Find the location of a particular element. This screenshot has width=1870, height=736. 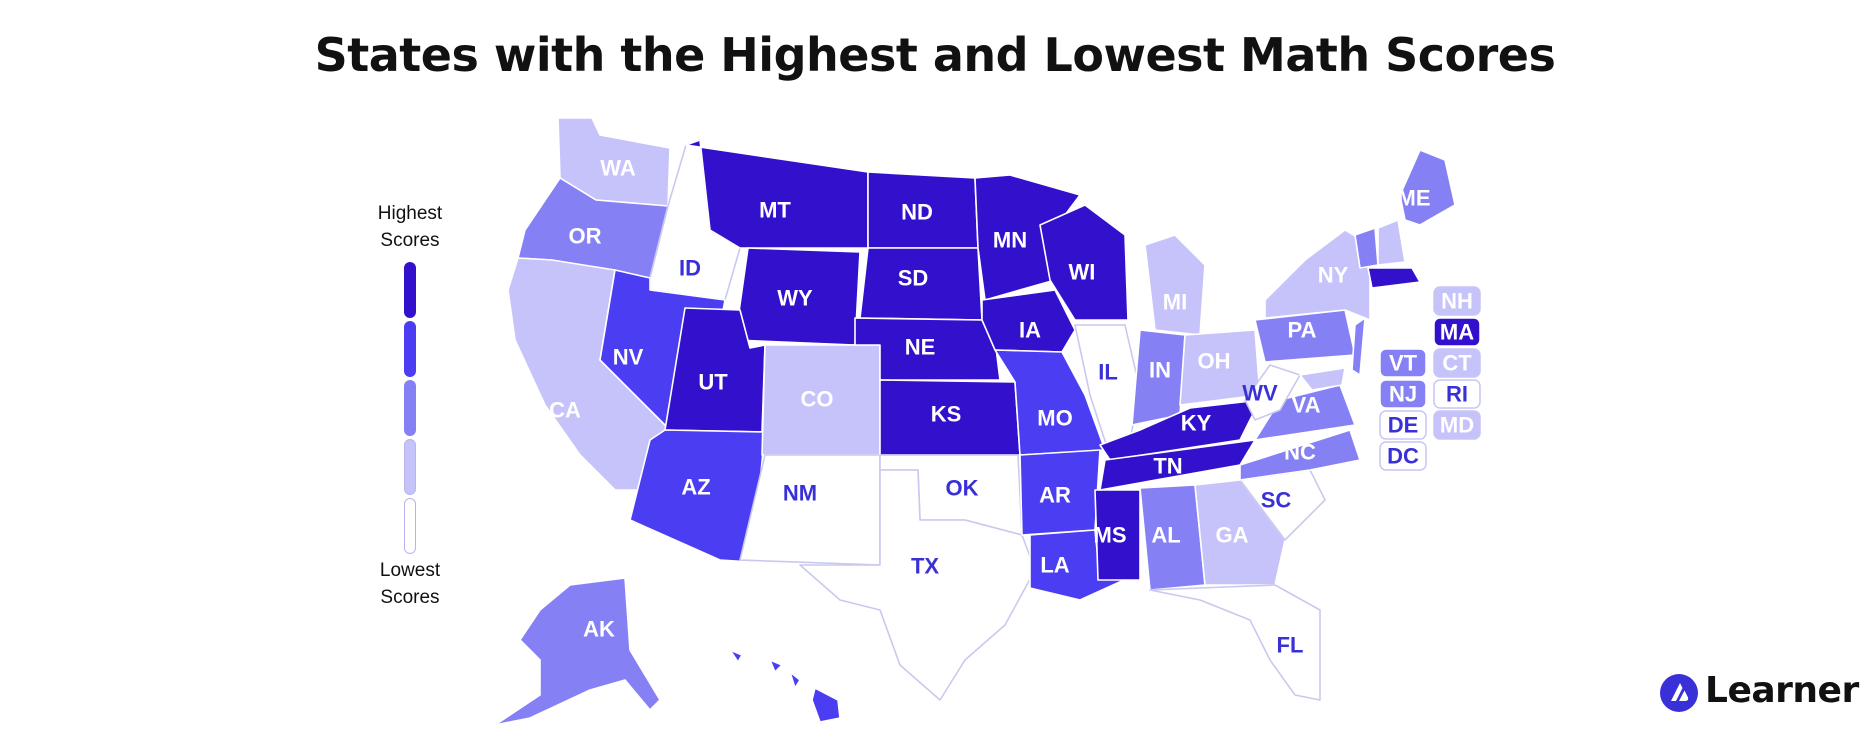

state-vt-shape is located at coordinates (1366, 248).